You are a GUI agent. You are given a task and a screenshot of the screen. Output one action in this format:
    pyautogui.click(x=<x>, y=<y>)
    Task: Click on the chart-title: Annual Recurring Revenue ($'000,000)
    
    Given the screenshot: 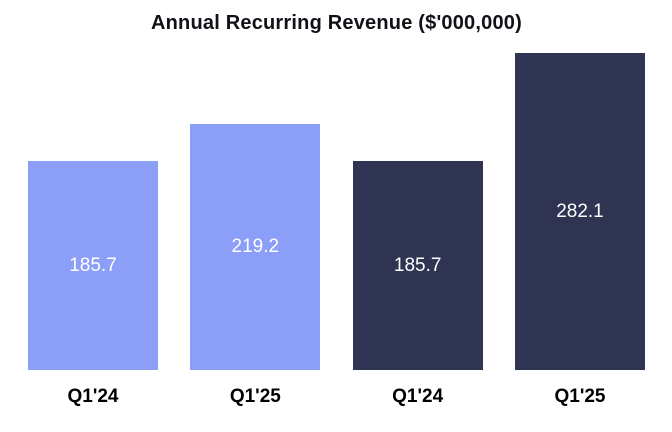 What is the action you would take?
    pyautogui.click(x=336, y=23)
    